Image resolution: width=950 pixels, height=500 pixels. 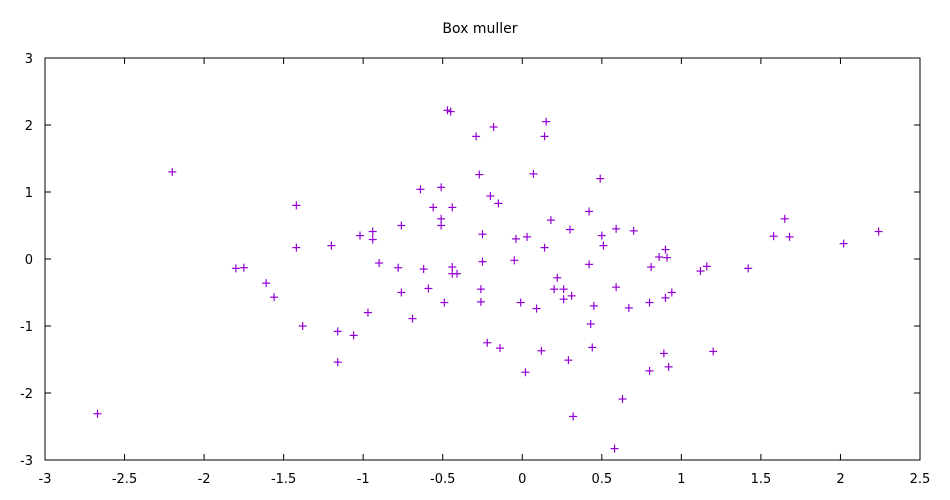 What do you see at coordinates (26, 394) in the screenshot?
I see `y-tick-label: -2` at bounding box center [26, 394].